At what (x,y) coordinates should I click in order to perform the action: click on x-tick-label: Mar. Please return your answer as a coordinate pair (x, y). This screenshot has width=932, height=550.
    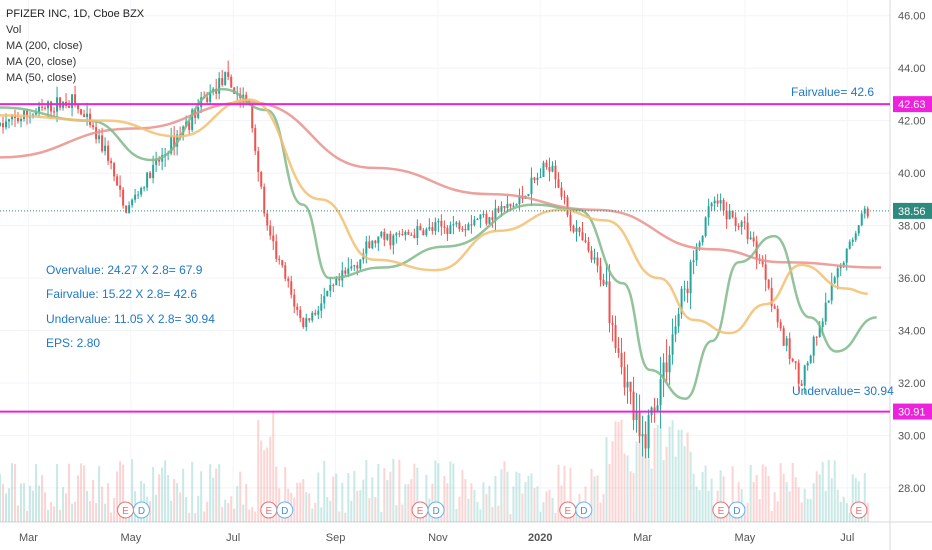
    Looking at the image, I should click on (642, 538).